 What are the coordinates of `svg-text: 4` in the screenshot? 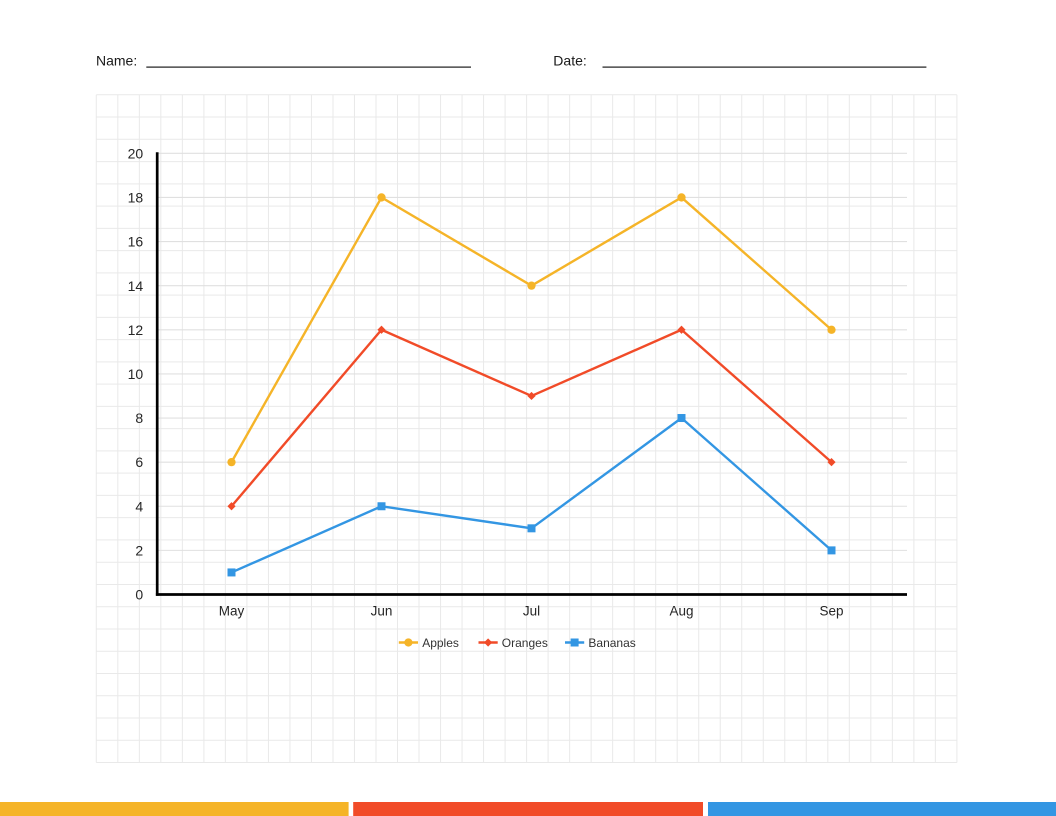 It's located at (139, 506).